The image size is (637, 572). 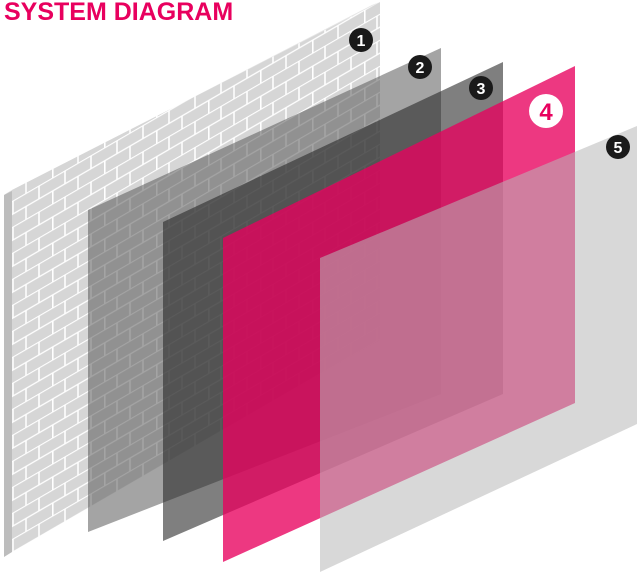 I want to click on badge-5-circle, so click(x=618, y=147).